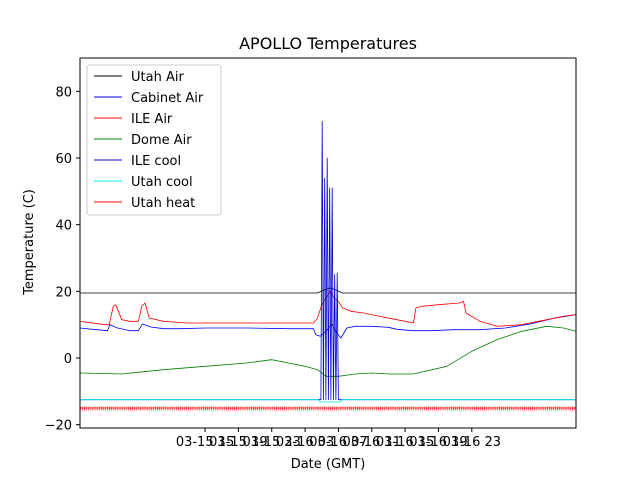 The image size is (640, 485). What do you see at coordinates (63, 159) in the screenshot?
I see `y-tick-label: 60` at bounding box center [63, 159].